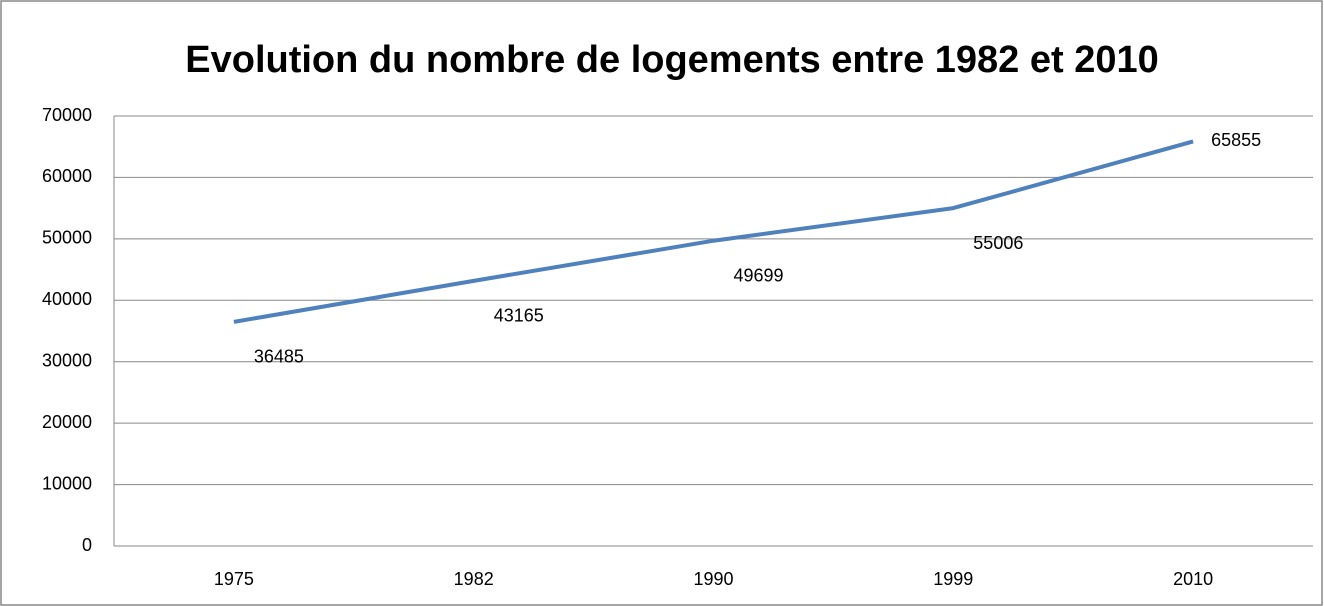  Describe the element at coordinates (67, 238) in the screenshot. I see `y-tick-label: 50000` at that location.